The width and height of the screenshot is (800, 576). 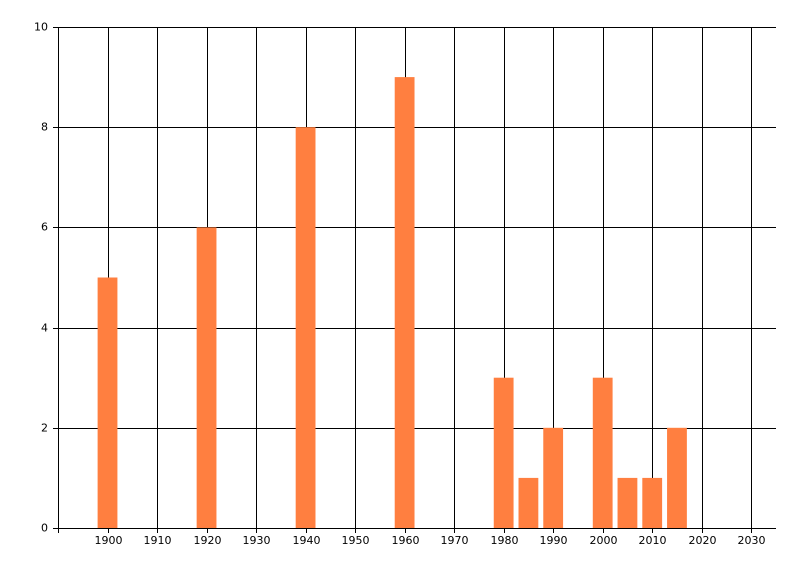 I want to click on y-tick-label: 6, so click(x=44, y=227).